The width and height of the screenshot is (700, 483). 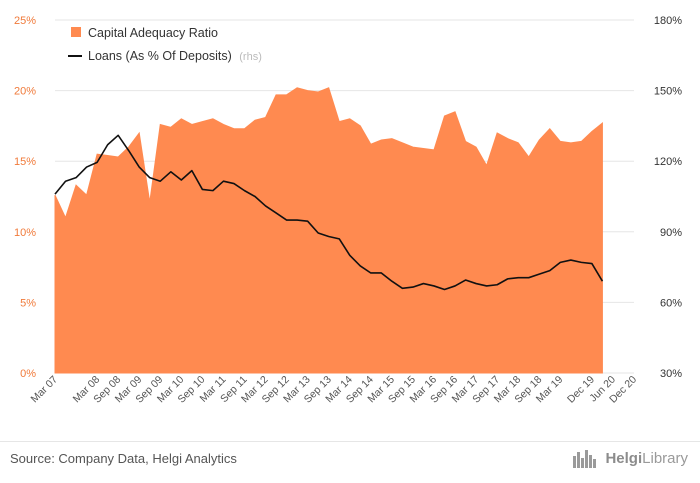 I want to click on brand-logo-group: HelgiLibrary, so click(x=630, y=458).